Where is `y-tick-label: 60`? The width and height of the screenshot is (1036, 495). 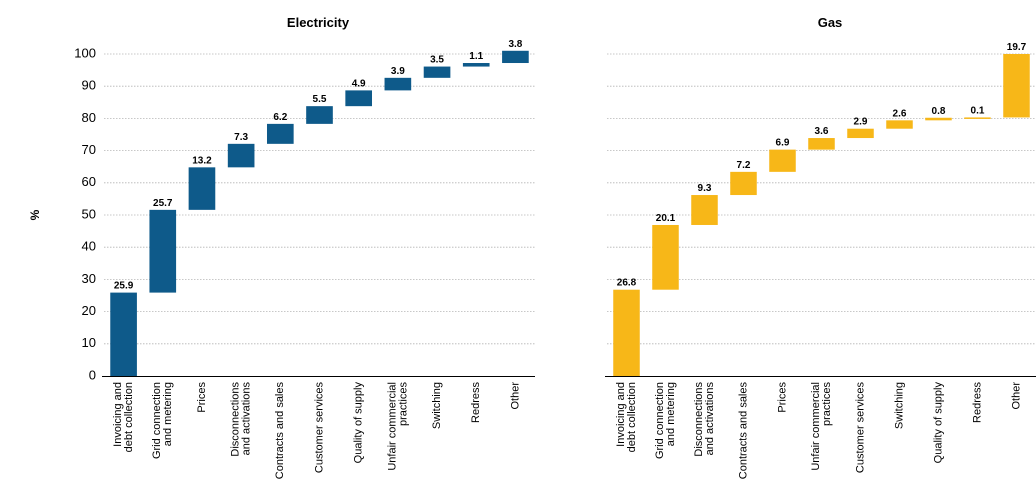
y-tick-label: 60 is located at coordinates (89, 181).